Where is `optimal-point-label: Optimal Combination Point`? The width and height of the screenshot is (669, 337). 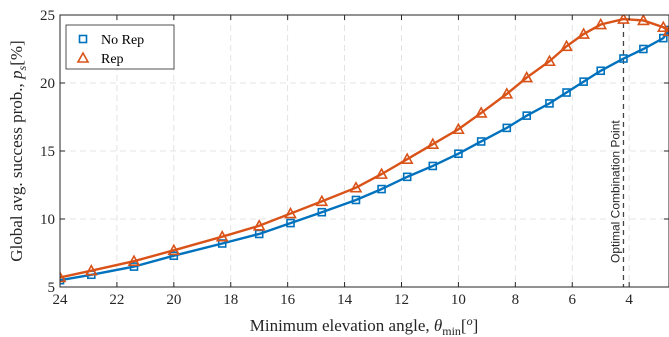 optimal-point-label: Optimal Combination Point is located at coordinates (615, 191).